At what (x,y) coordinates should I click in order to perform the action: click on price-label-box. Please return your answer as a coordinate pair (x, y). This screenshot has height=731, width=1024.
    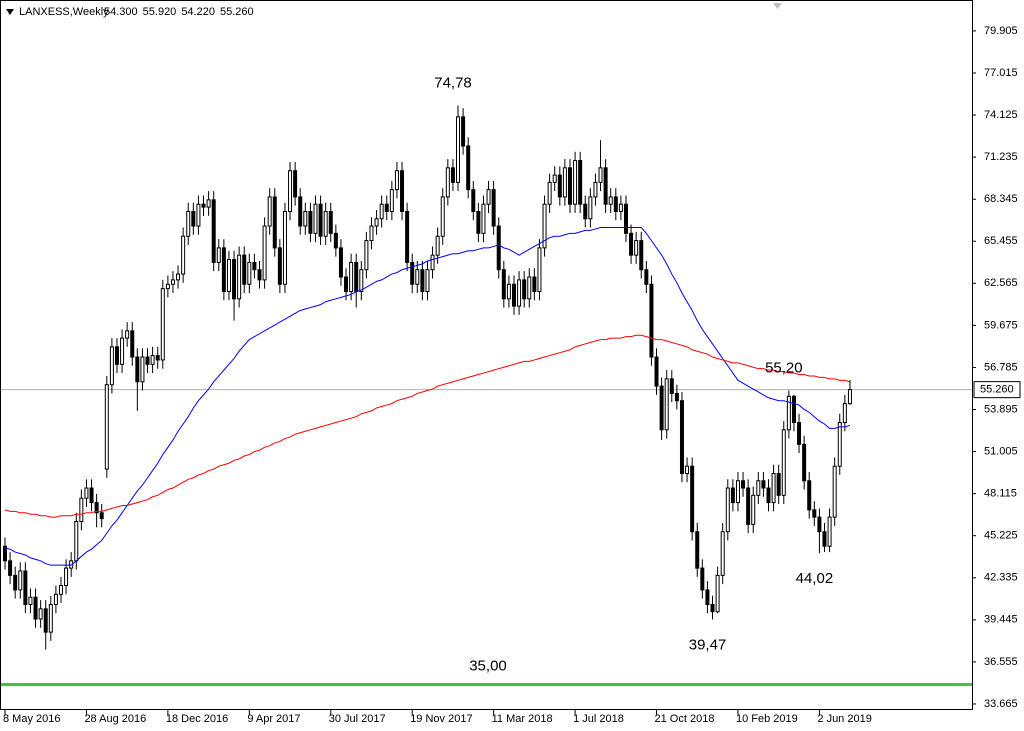
    Looking at the image, I should click on (997, 390).